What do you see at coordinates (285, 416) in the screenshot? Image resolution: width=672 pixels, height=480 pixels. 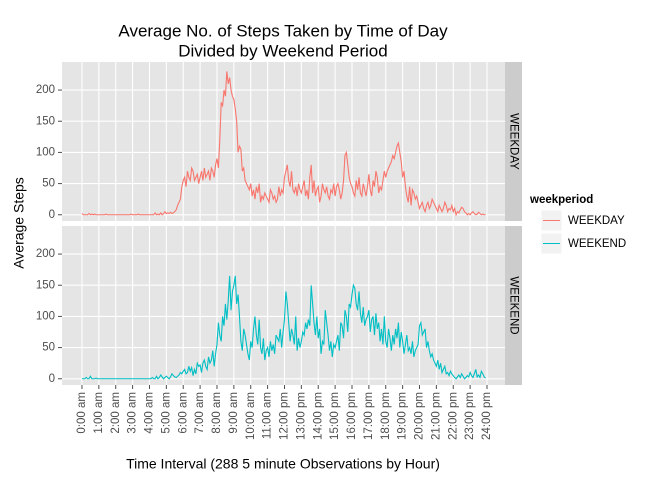 I see `x-tick-label: 12:00 pm` at bounding box center [285, 416].